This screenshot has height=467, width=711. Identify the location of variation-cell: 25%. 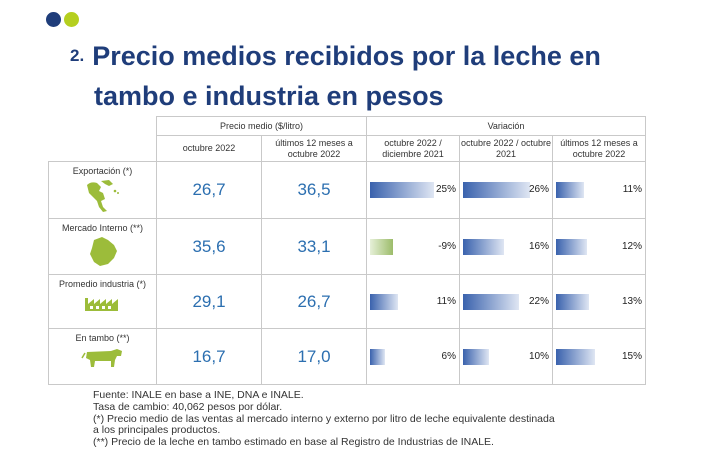
(413, 190).